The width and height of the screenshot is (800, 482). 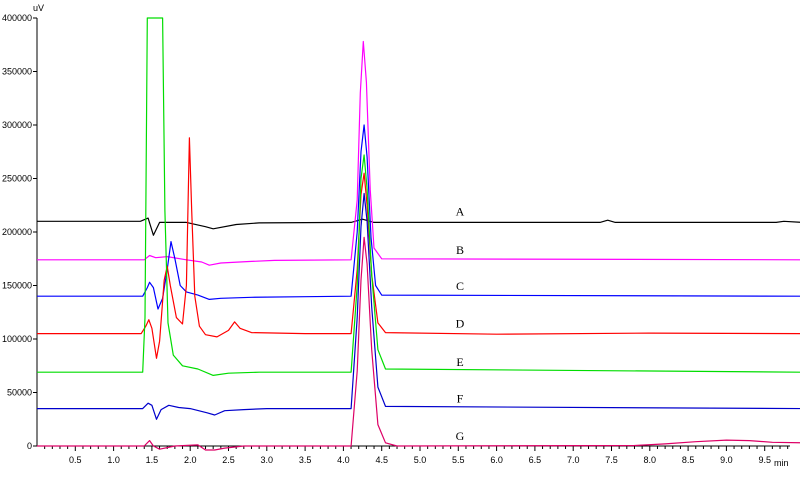 What do you see at coordinates (460, 436) in the screenshot?
I see `trace-label-g: G` at bounding box center [460, 436].